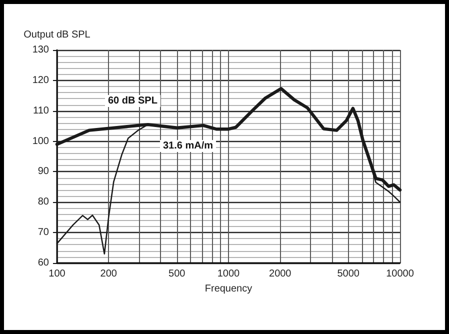 Image resolution: width=449 pixels, height=334 pixels. I want to click on x-tick-label: 1000, so click(228, 274).